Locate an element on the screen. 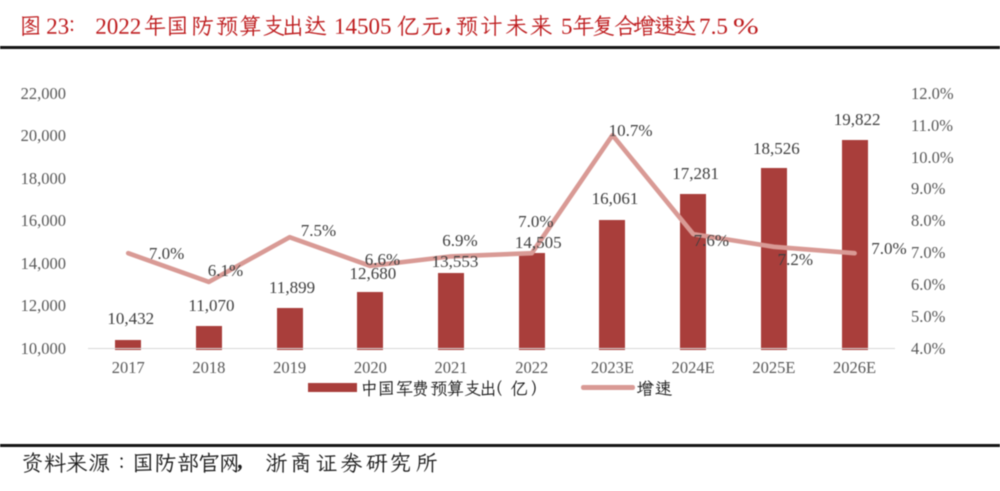  bar-value-label: 12,680 is located at coordinates (373, 274).